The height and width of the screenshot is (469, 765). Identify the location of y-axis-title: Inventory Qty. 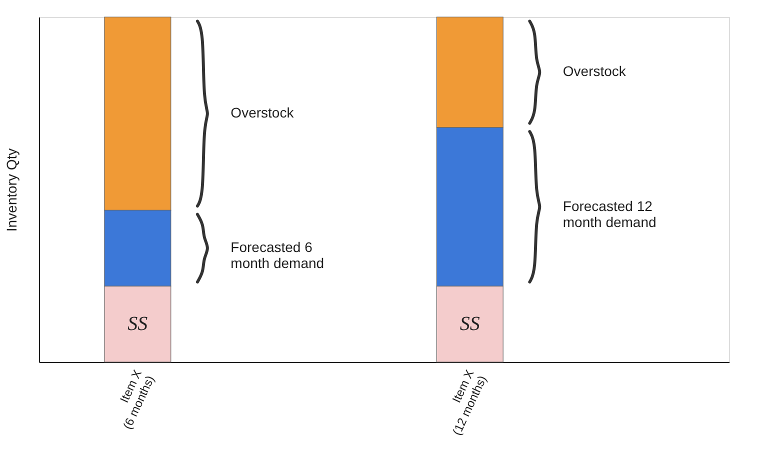
(12, 190).